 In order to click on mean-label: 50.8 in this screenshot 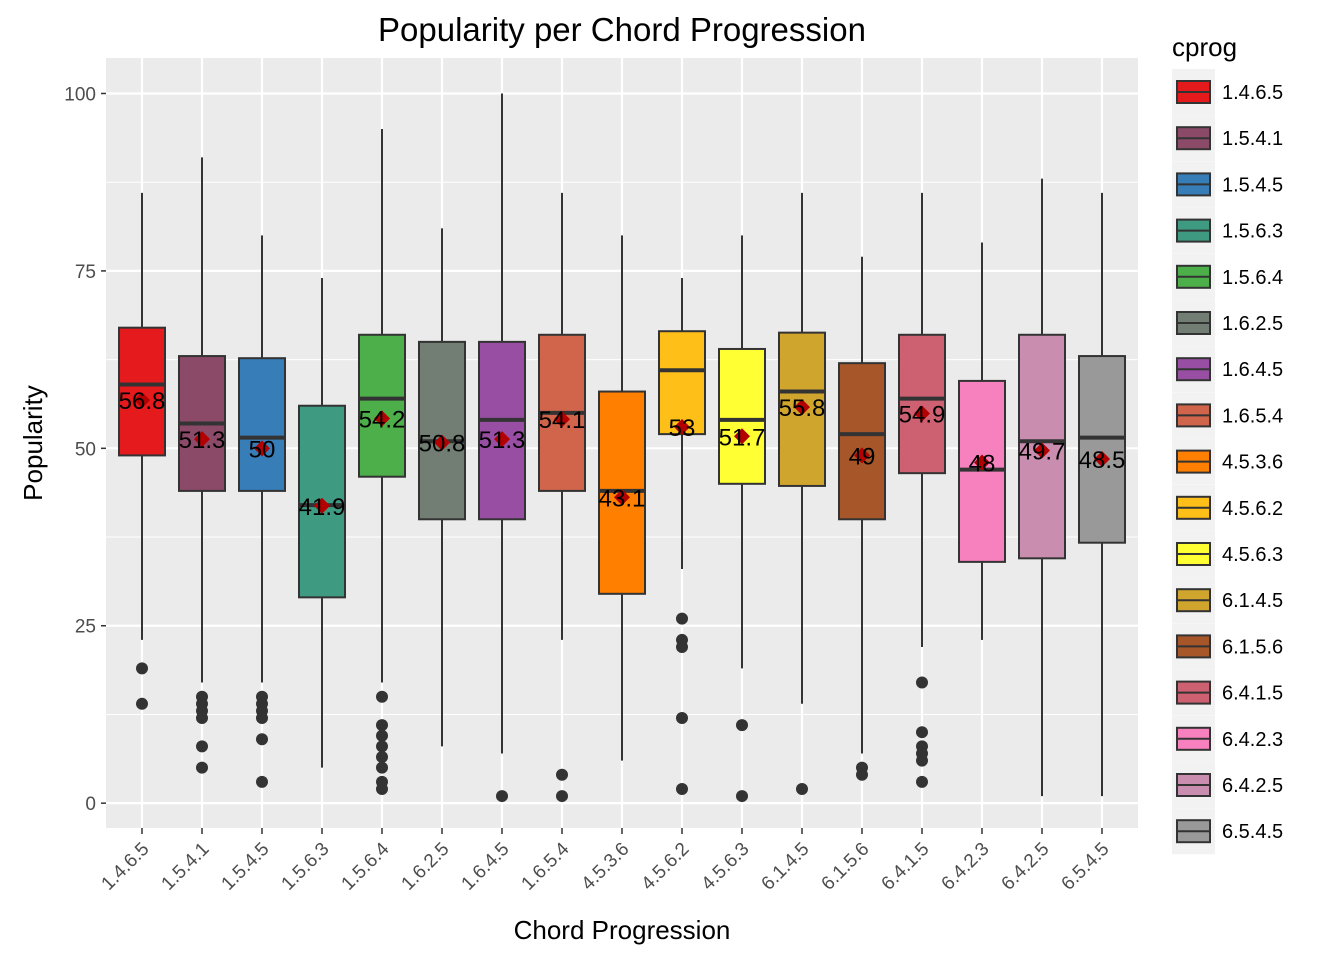, I will do `click(442, 444)`.